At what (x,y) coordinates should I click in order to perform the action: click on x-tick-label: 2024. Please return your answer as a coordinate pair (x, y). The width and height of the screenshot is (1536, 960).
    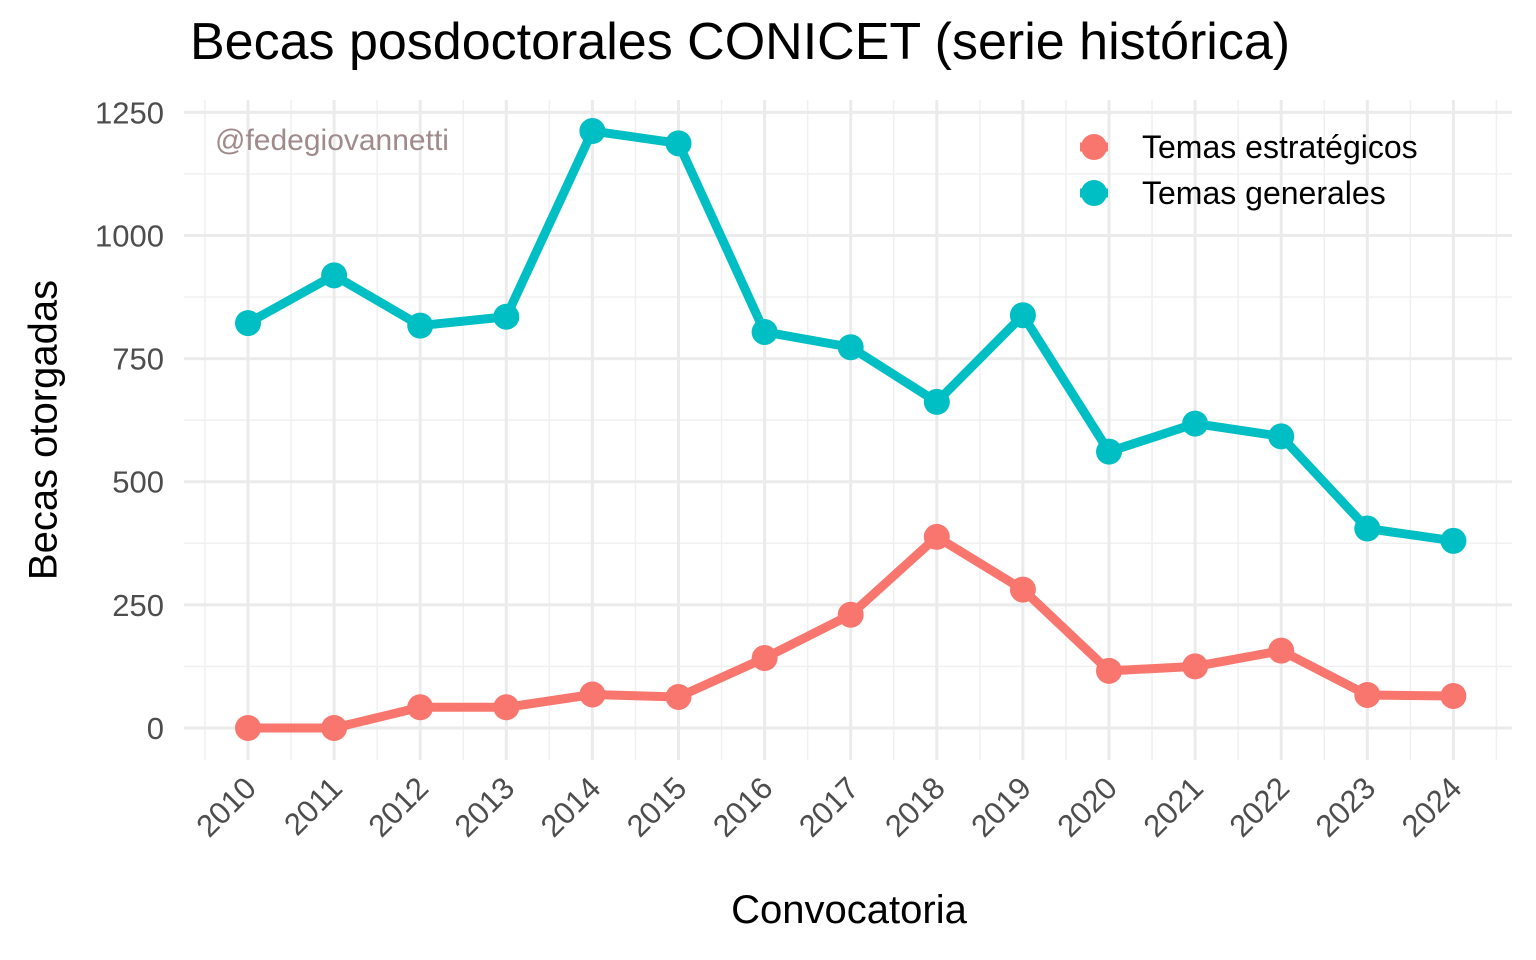
    Looking at the image, I should click on (1432, 807).